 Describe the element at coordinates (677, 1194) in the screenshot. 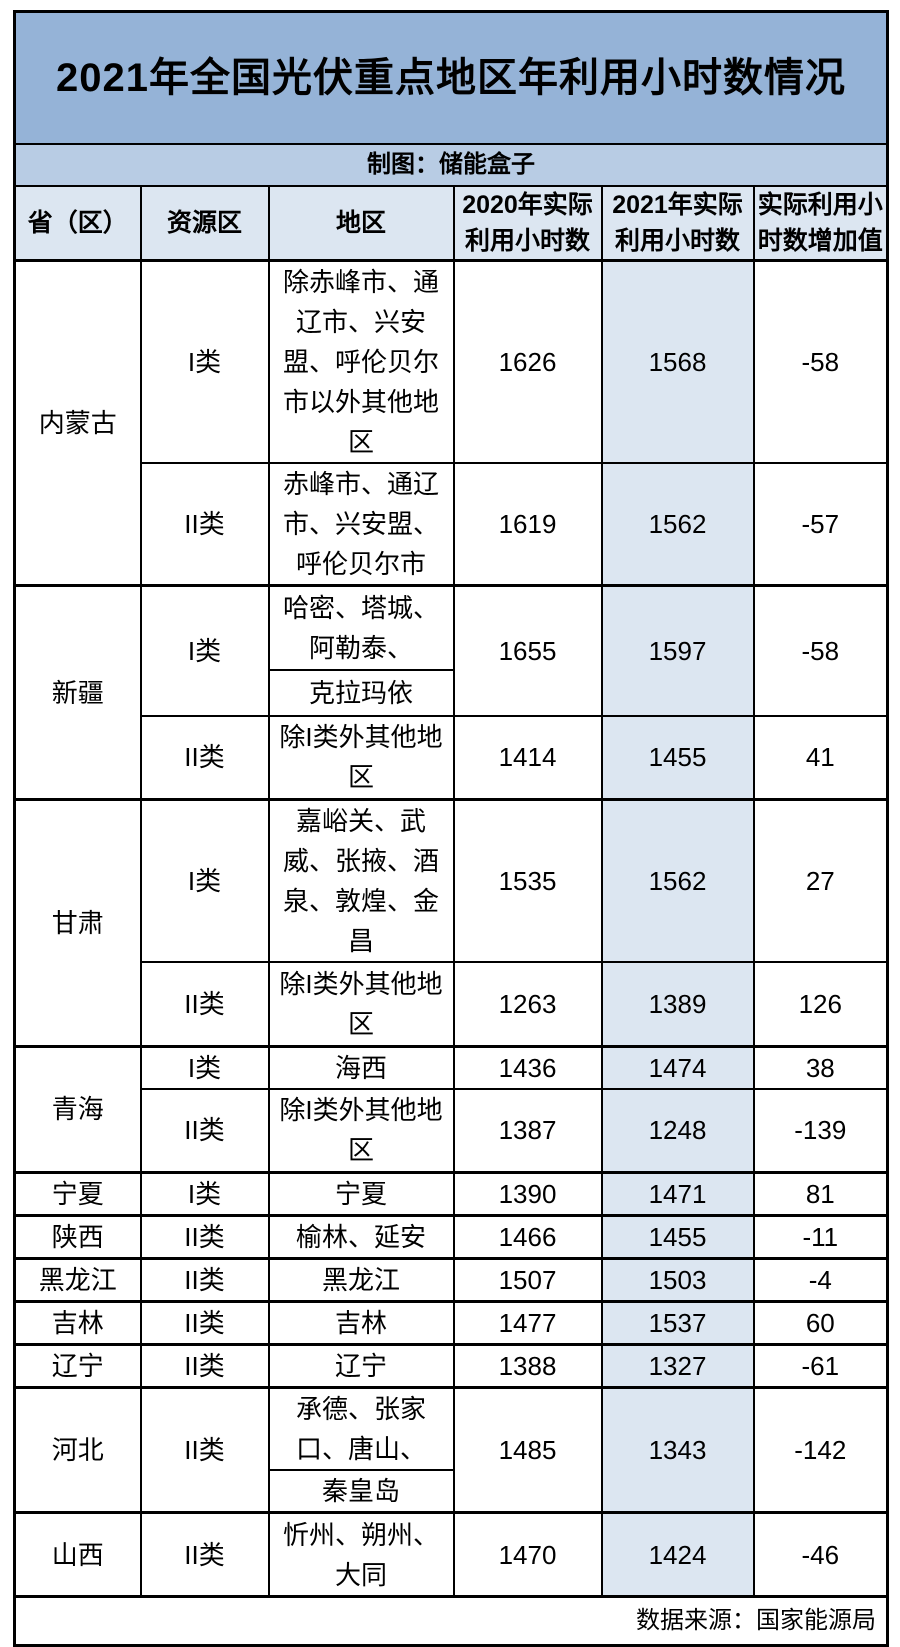

I see `hours-2021-cell: 1471` at that location.